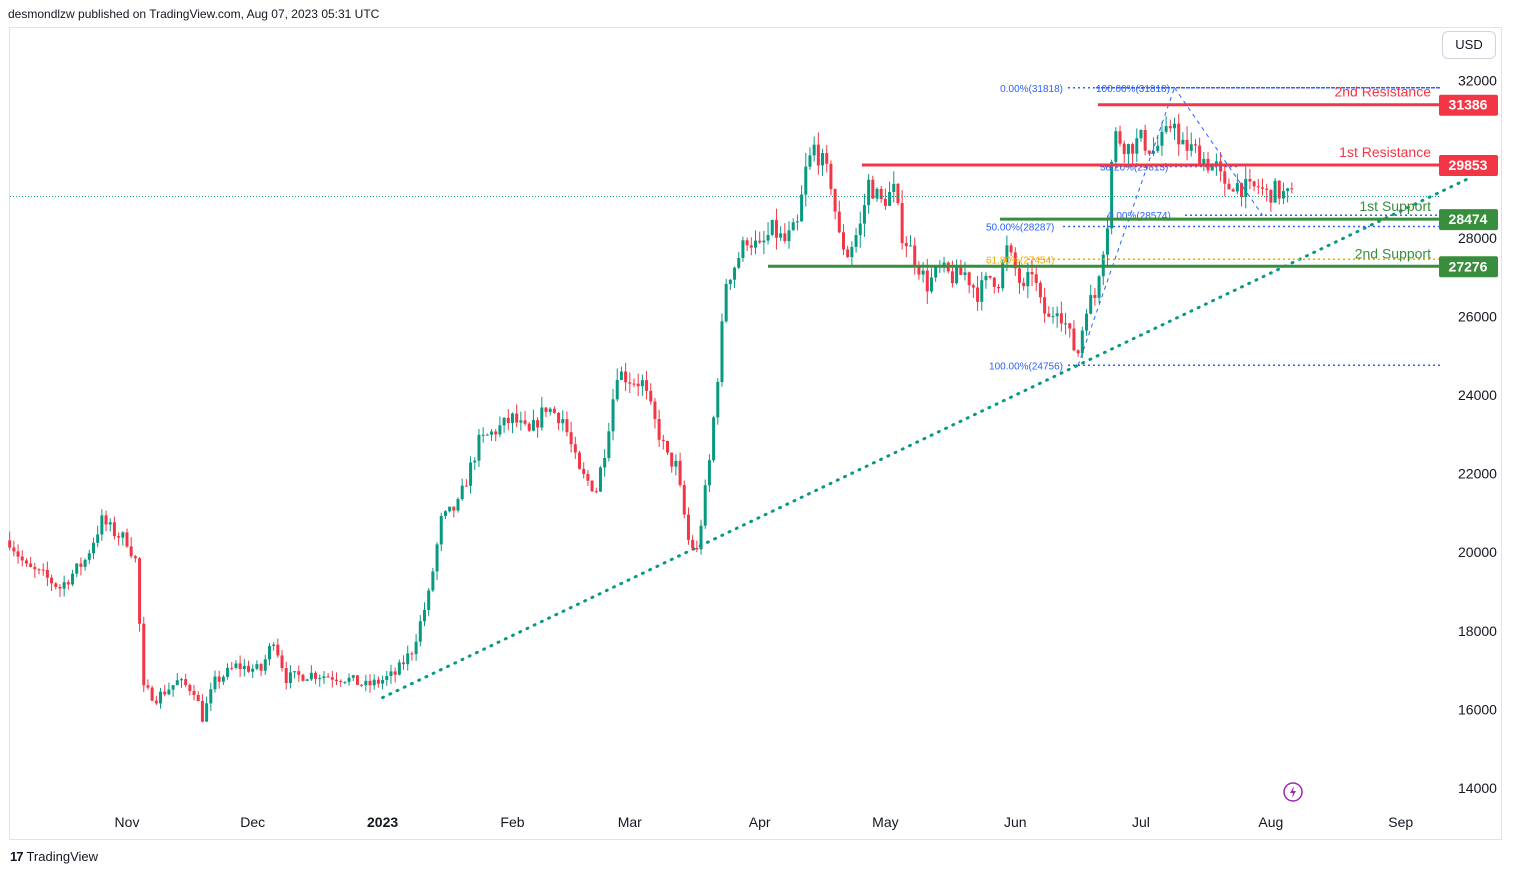 The image size is (1513, 875). What do you see at coordinates (1468, 165) in the screenshot?
I see `price-tag-text: 29853` at bounding box center [1468, 165].